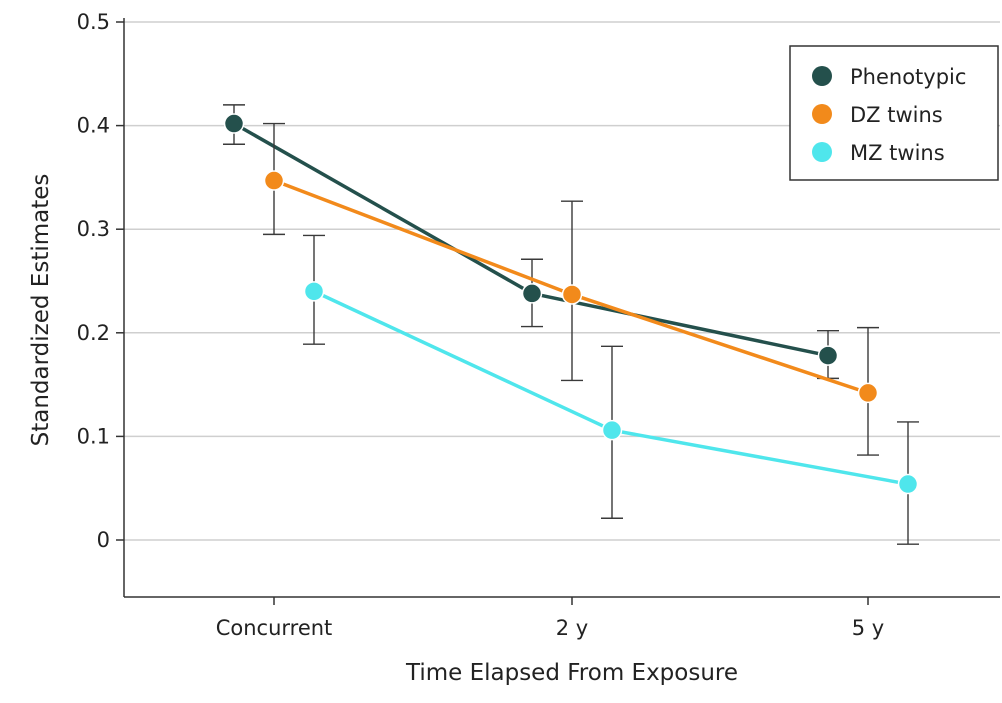 The height and width of the screenshot is (703, 1002). Describe the element at coordinates (93, 333) in the screenshot. I see `y-tick-label: 0.2` at that location.